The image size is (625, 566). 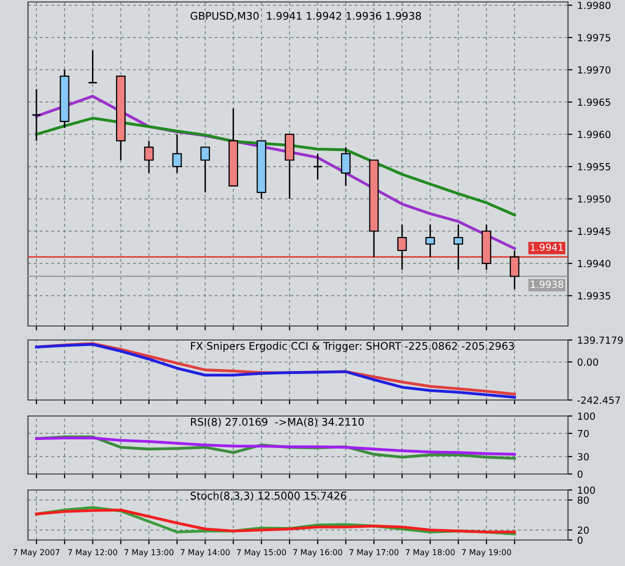 What do you see at coordinates (317, 553) in the screenshot?
I see `x-tick-label: 7 May 16:00` at bounding box center [317, 553].